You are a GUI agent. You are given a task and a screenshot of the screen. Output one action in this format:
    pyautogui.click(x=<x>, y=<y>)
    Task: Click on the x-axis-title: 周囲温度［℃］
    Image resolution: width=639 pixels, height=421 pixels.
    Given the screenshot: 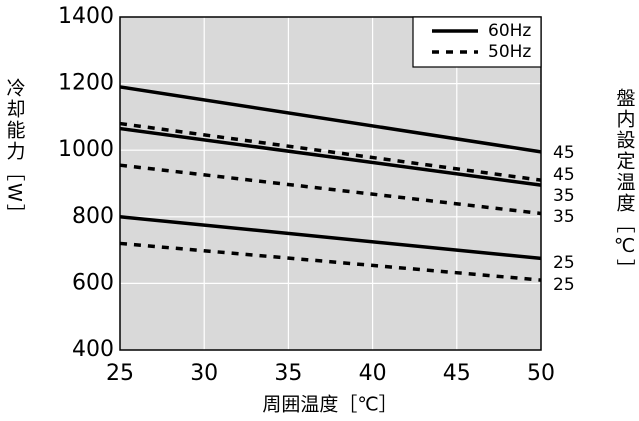 What is the action you would take?
    pyautogui.click(x=329, y=405)
    